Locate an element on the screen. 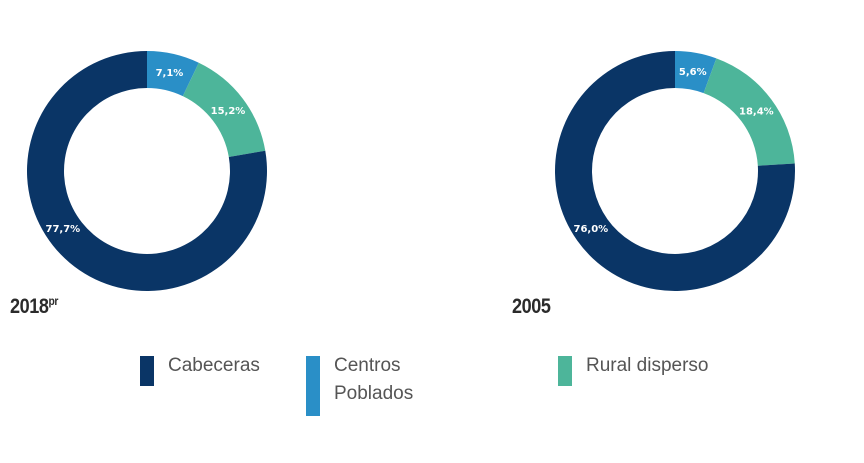  legend-swatch-rural-disperso is located at coordinates (565, 371).